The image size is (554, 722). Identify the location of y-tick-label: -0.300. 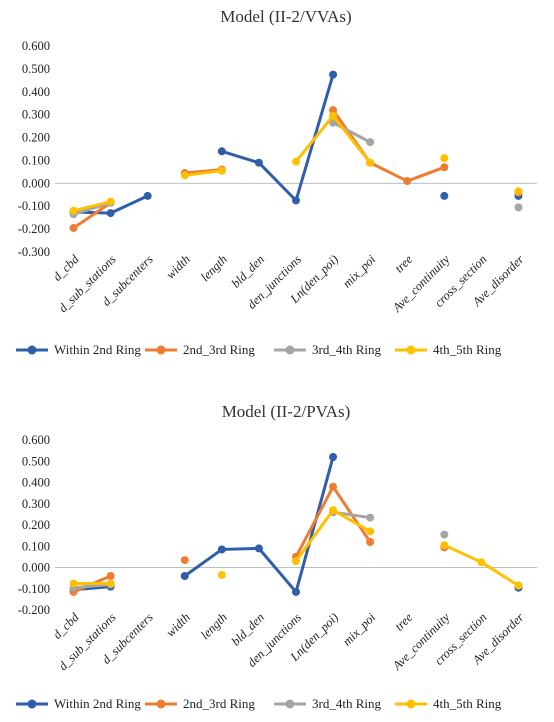
(34, 252).